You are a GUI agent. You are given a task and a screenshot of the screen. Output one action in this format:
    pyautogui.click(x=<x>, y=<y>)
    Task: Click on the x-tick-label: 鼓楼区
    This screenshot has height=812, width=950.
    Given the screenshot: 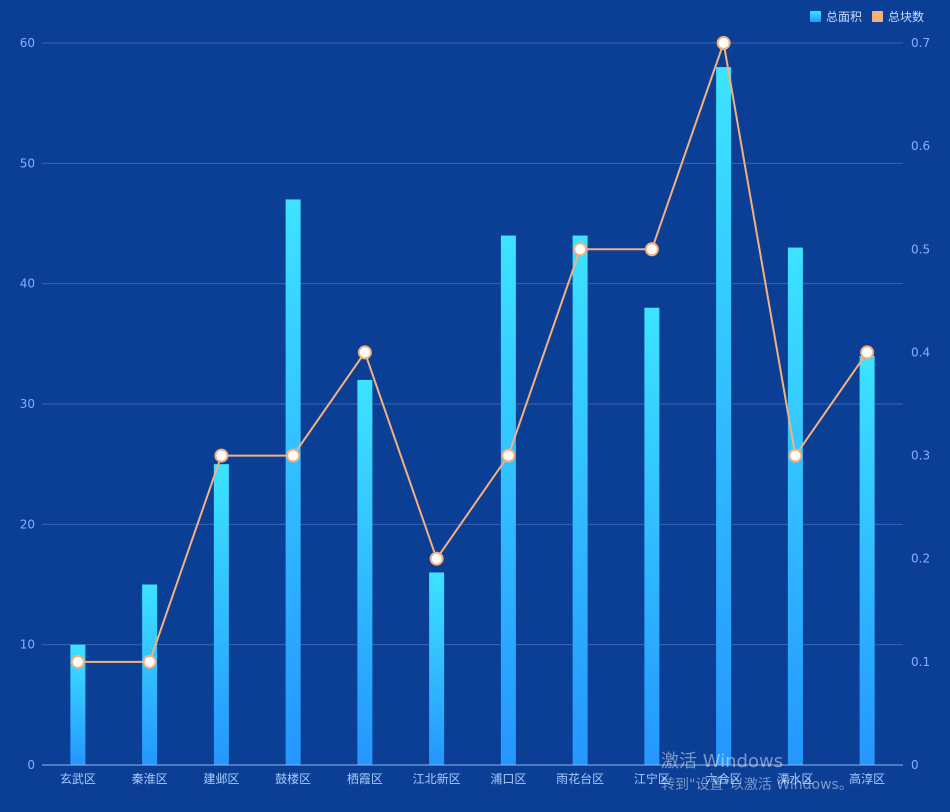 What is the action you would take?
    pyautogui.click(x=293, y=778)
    